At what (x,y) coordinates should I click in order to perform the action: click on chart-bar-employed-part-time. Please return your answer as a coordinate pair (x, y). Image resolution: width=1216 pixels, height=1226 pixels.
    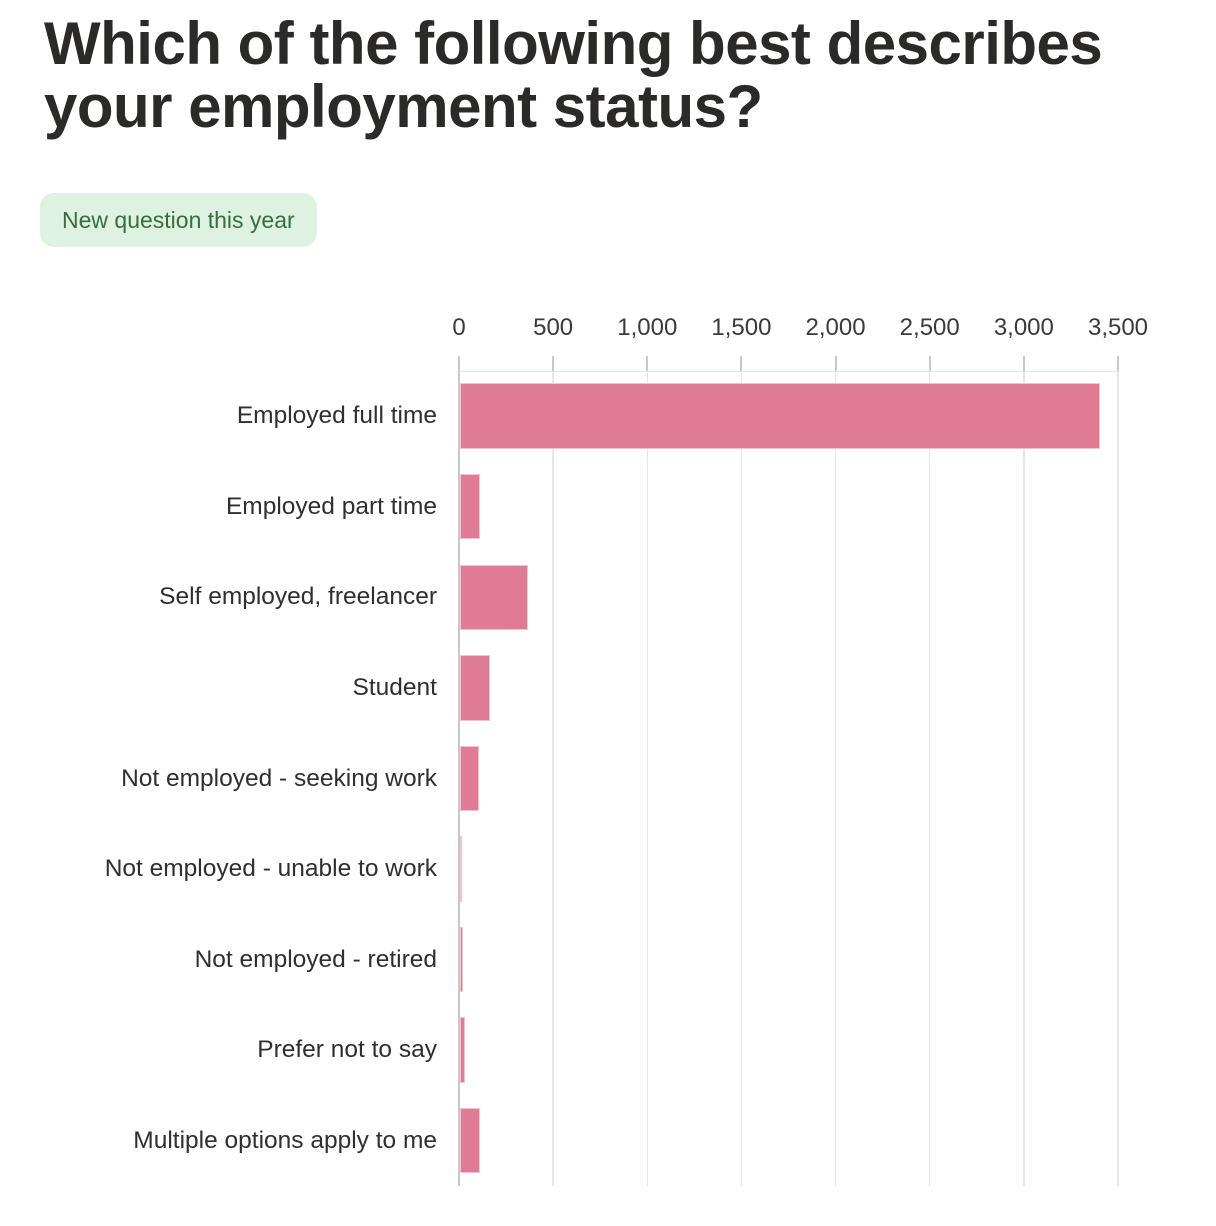
    Looking at the image, I should click on (470, 506).